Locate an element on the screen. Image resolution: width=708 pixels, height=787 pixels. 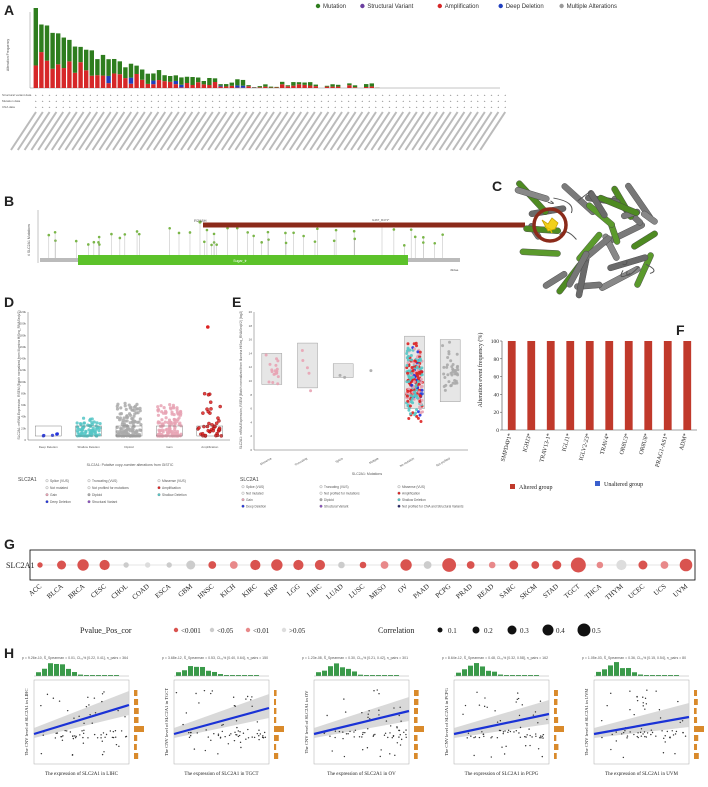
panel-d-ytick: 20k is located at coordinates (23, 428).